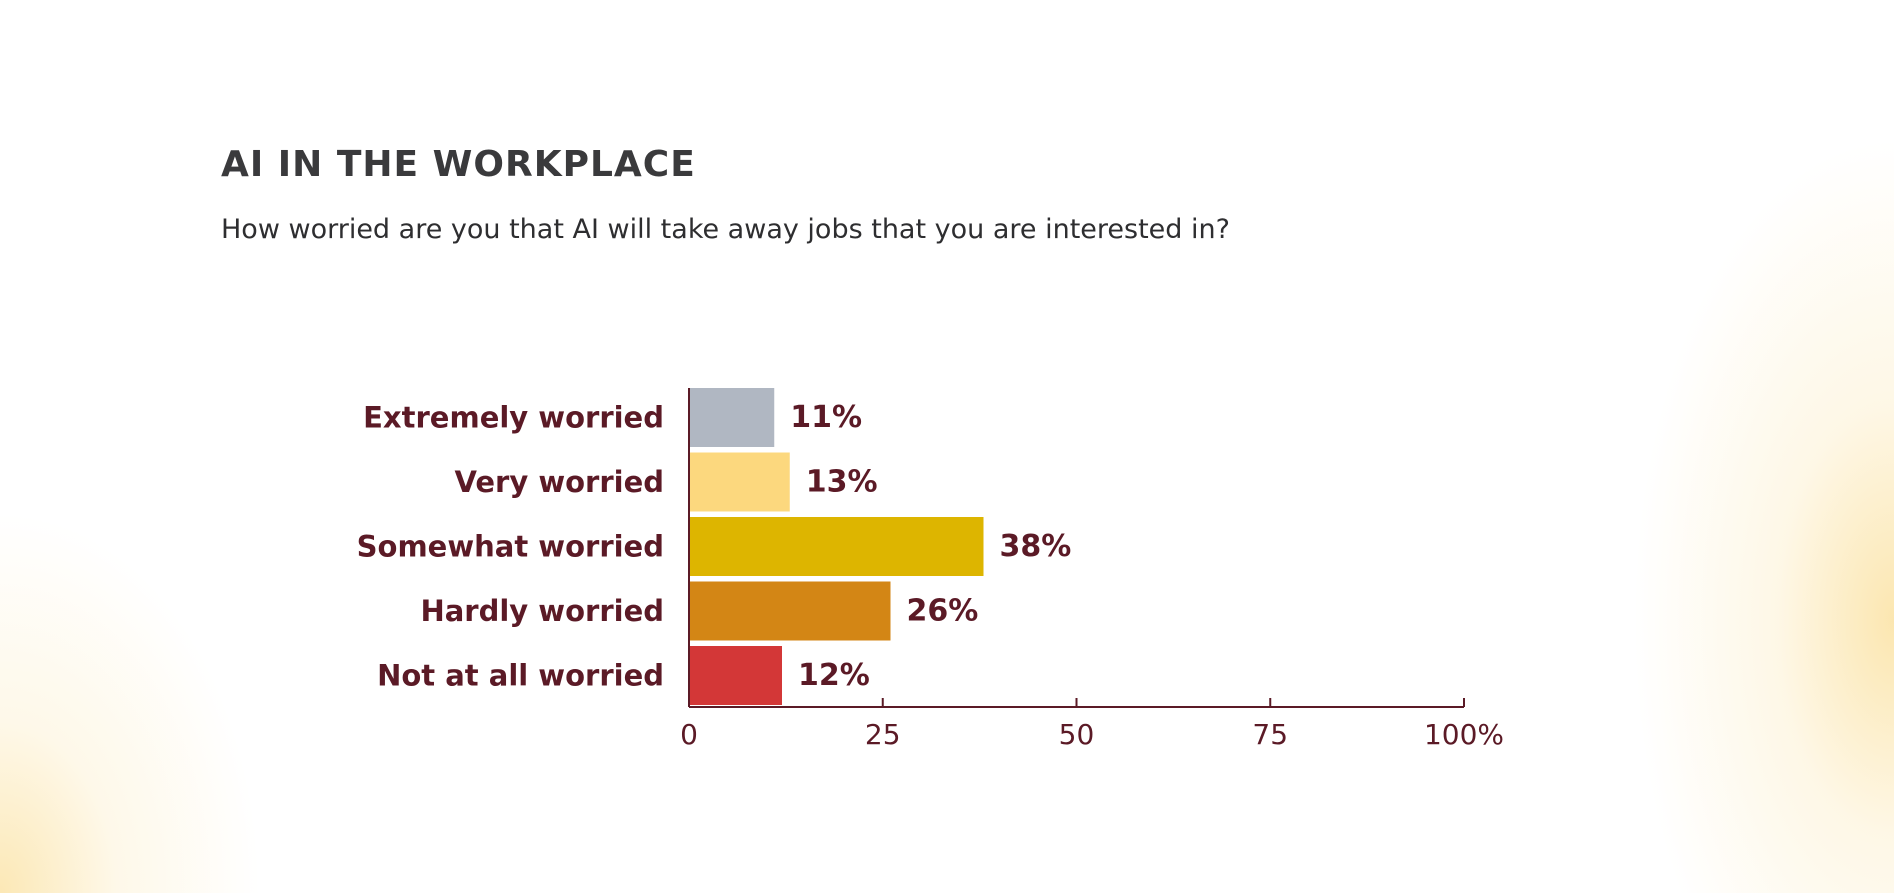  Describe the element at coordinates (842, 482) in the screenshot. I see `data-label: 13%` at that location.